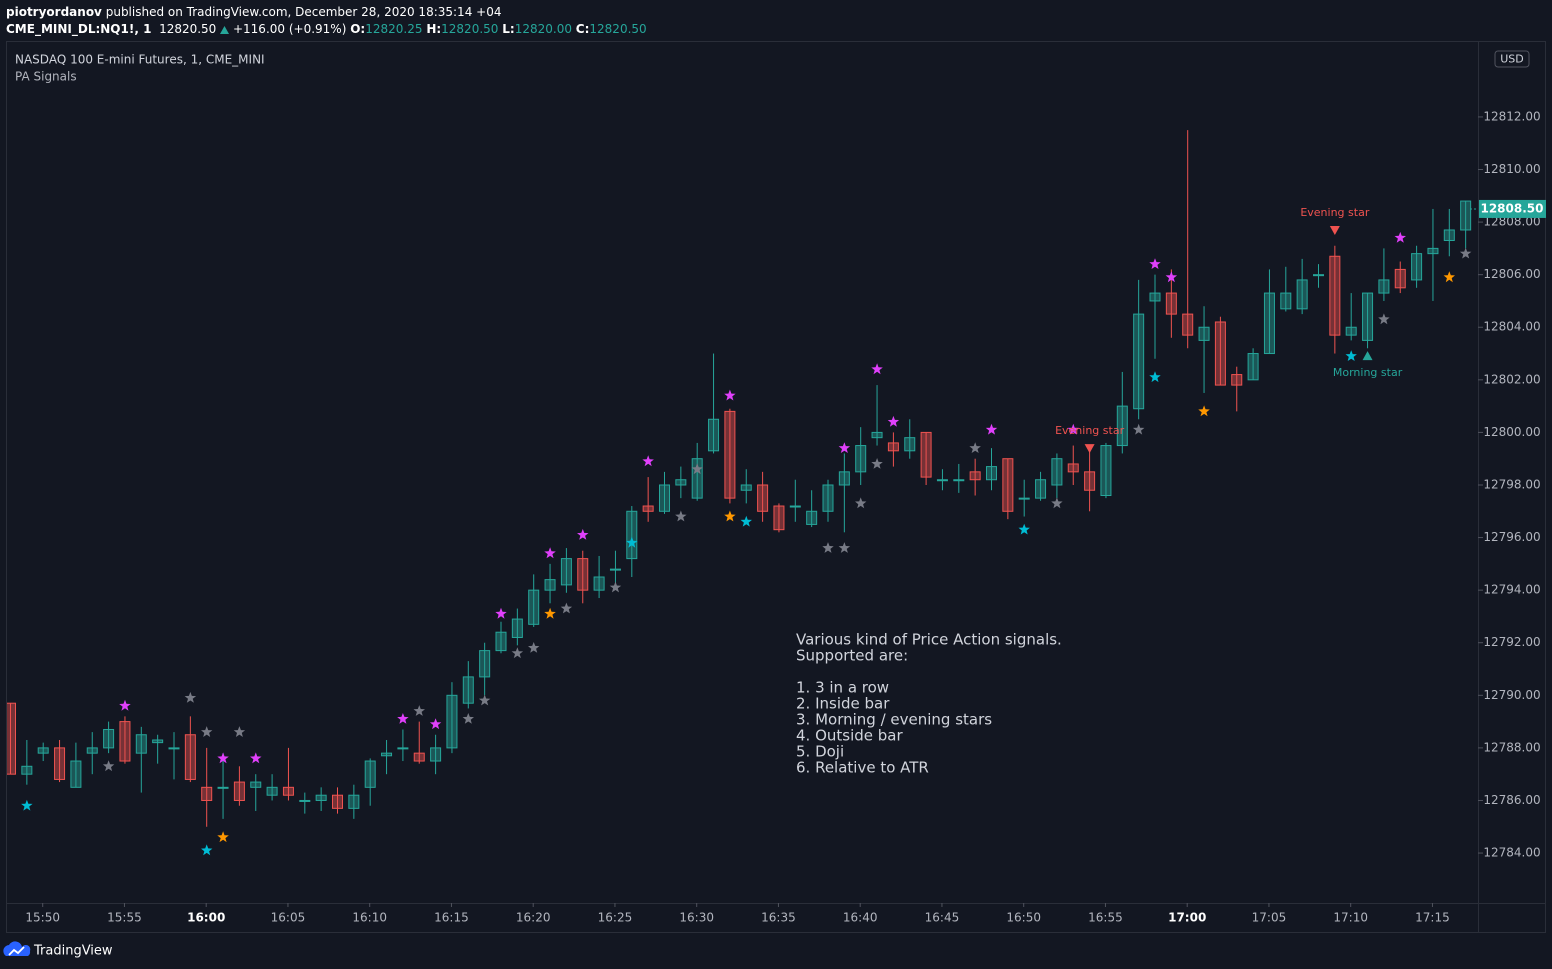 The width and height of the screenshot is (1552, 969). Describe the element at coordinates (1511, 208) in the screenshot. I see `last-price-label: 12808.50` at that location.